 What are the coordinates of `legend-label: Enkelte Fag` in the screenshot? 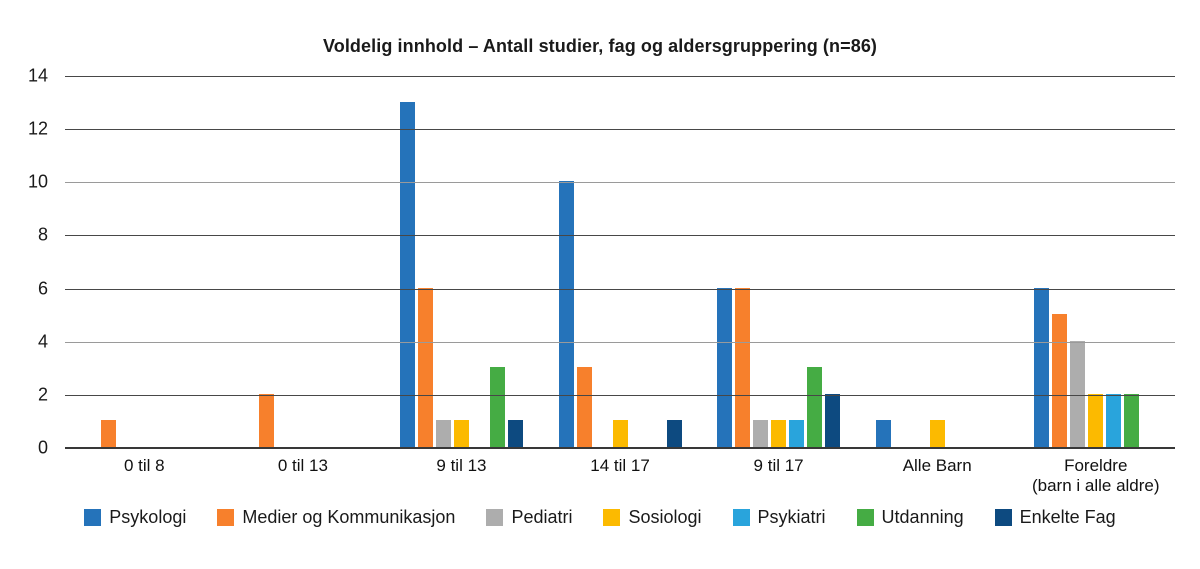 It's located at (1067, 517).